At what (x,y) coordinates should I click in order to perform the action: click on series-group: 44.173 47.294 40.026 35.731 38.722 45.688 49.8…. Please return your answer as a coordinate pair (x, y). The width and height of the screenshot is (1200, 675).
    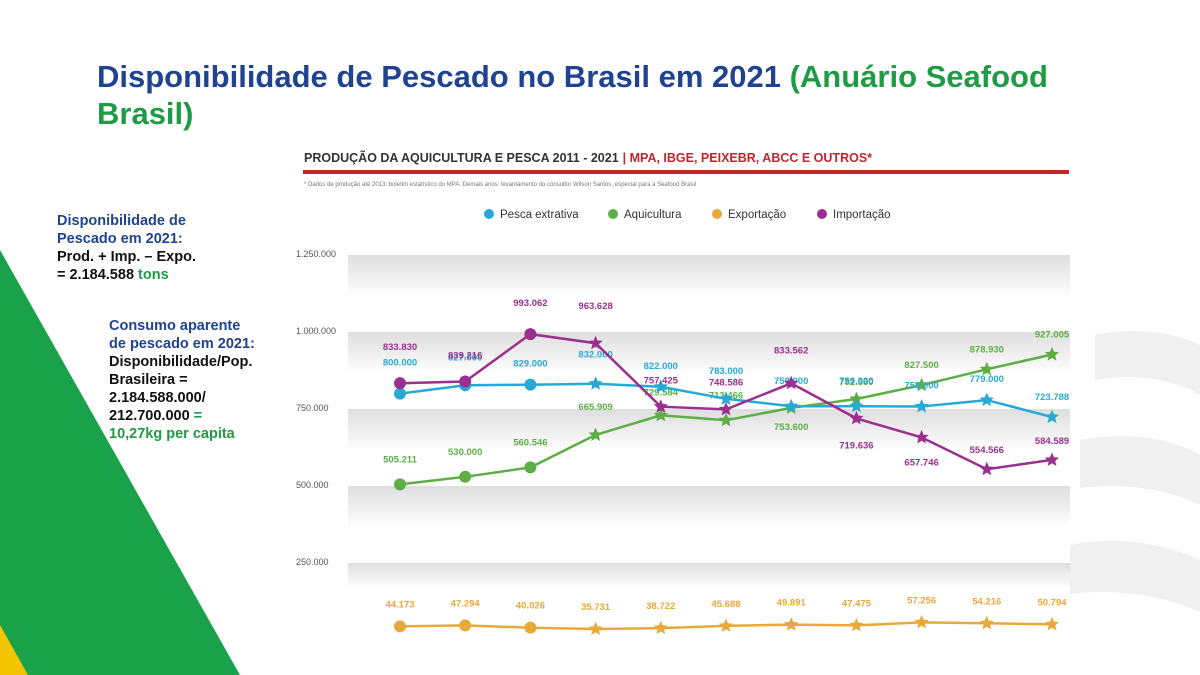
    Looking at the image, I should click on (726, 615).